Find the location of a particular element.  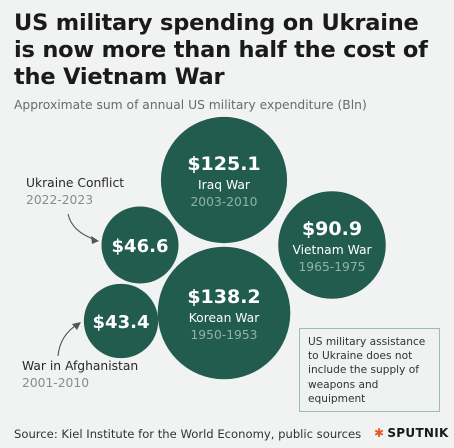

star-icon: ✱ is located at coordinates (379, 433).